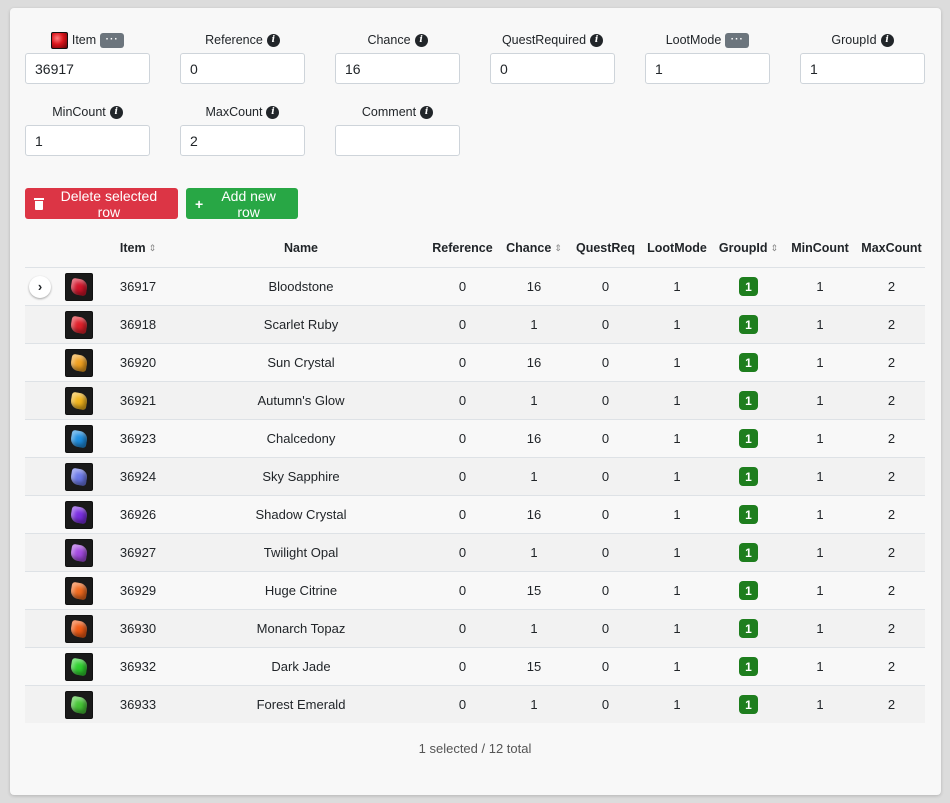  What do you see at coordinates (397, 68) in the screenshot?
I see `chance-input` at bounding box center [397, 68].